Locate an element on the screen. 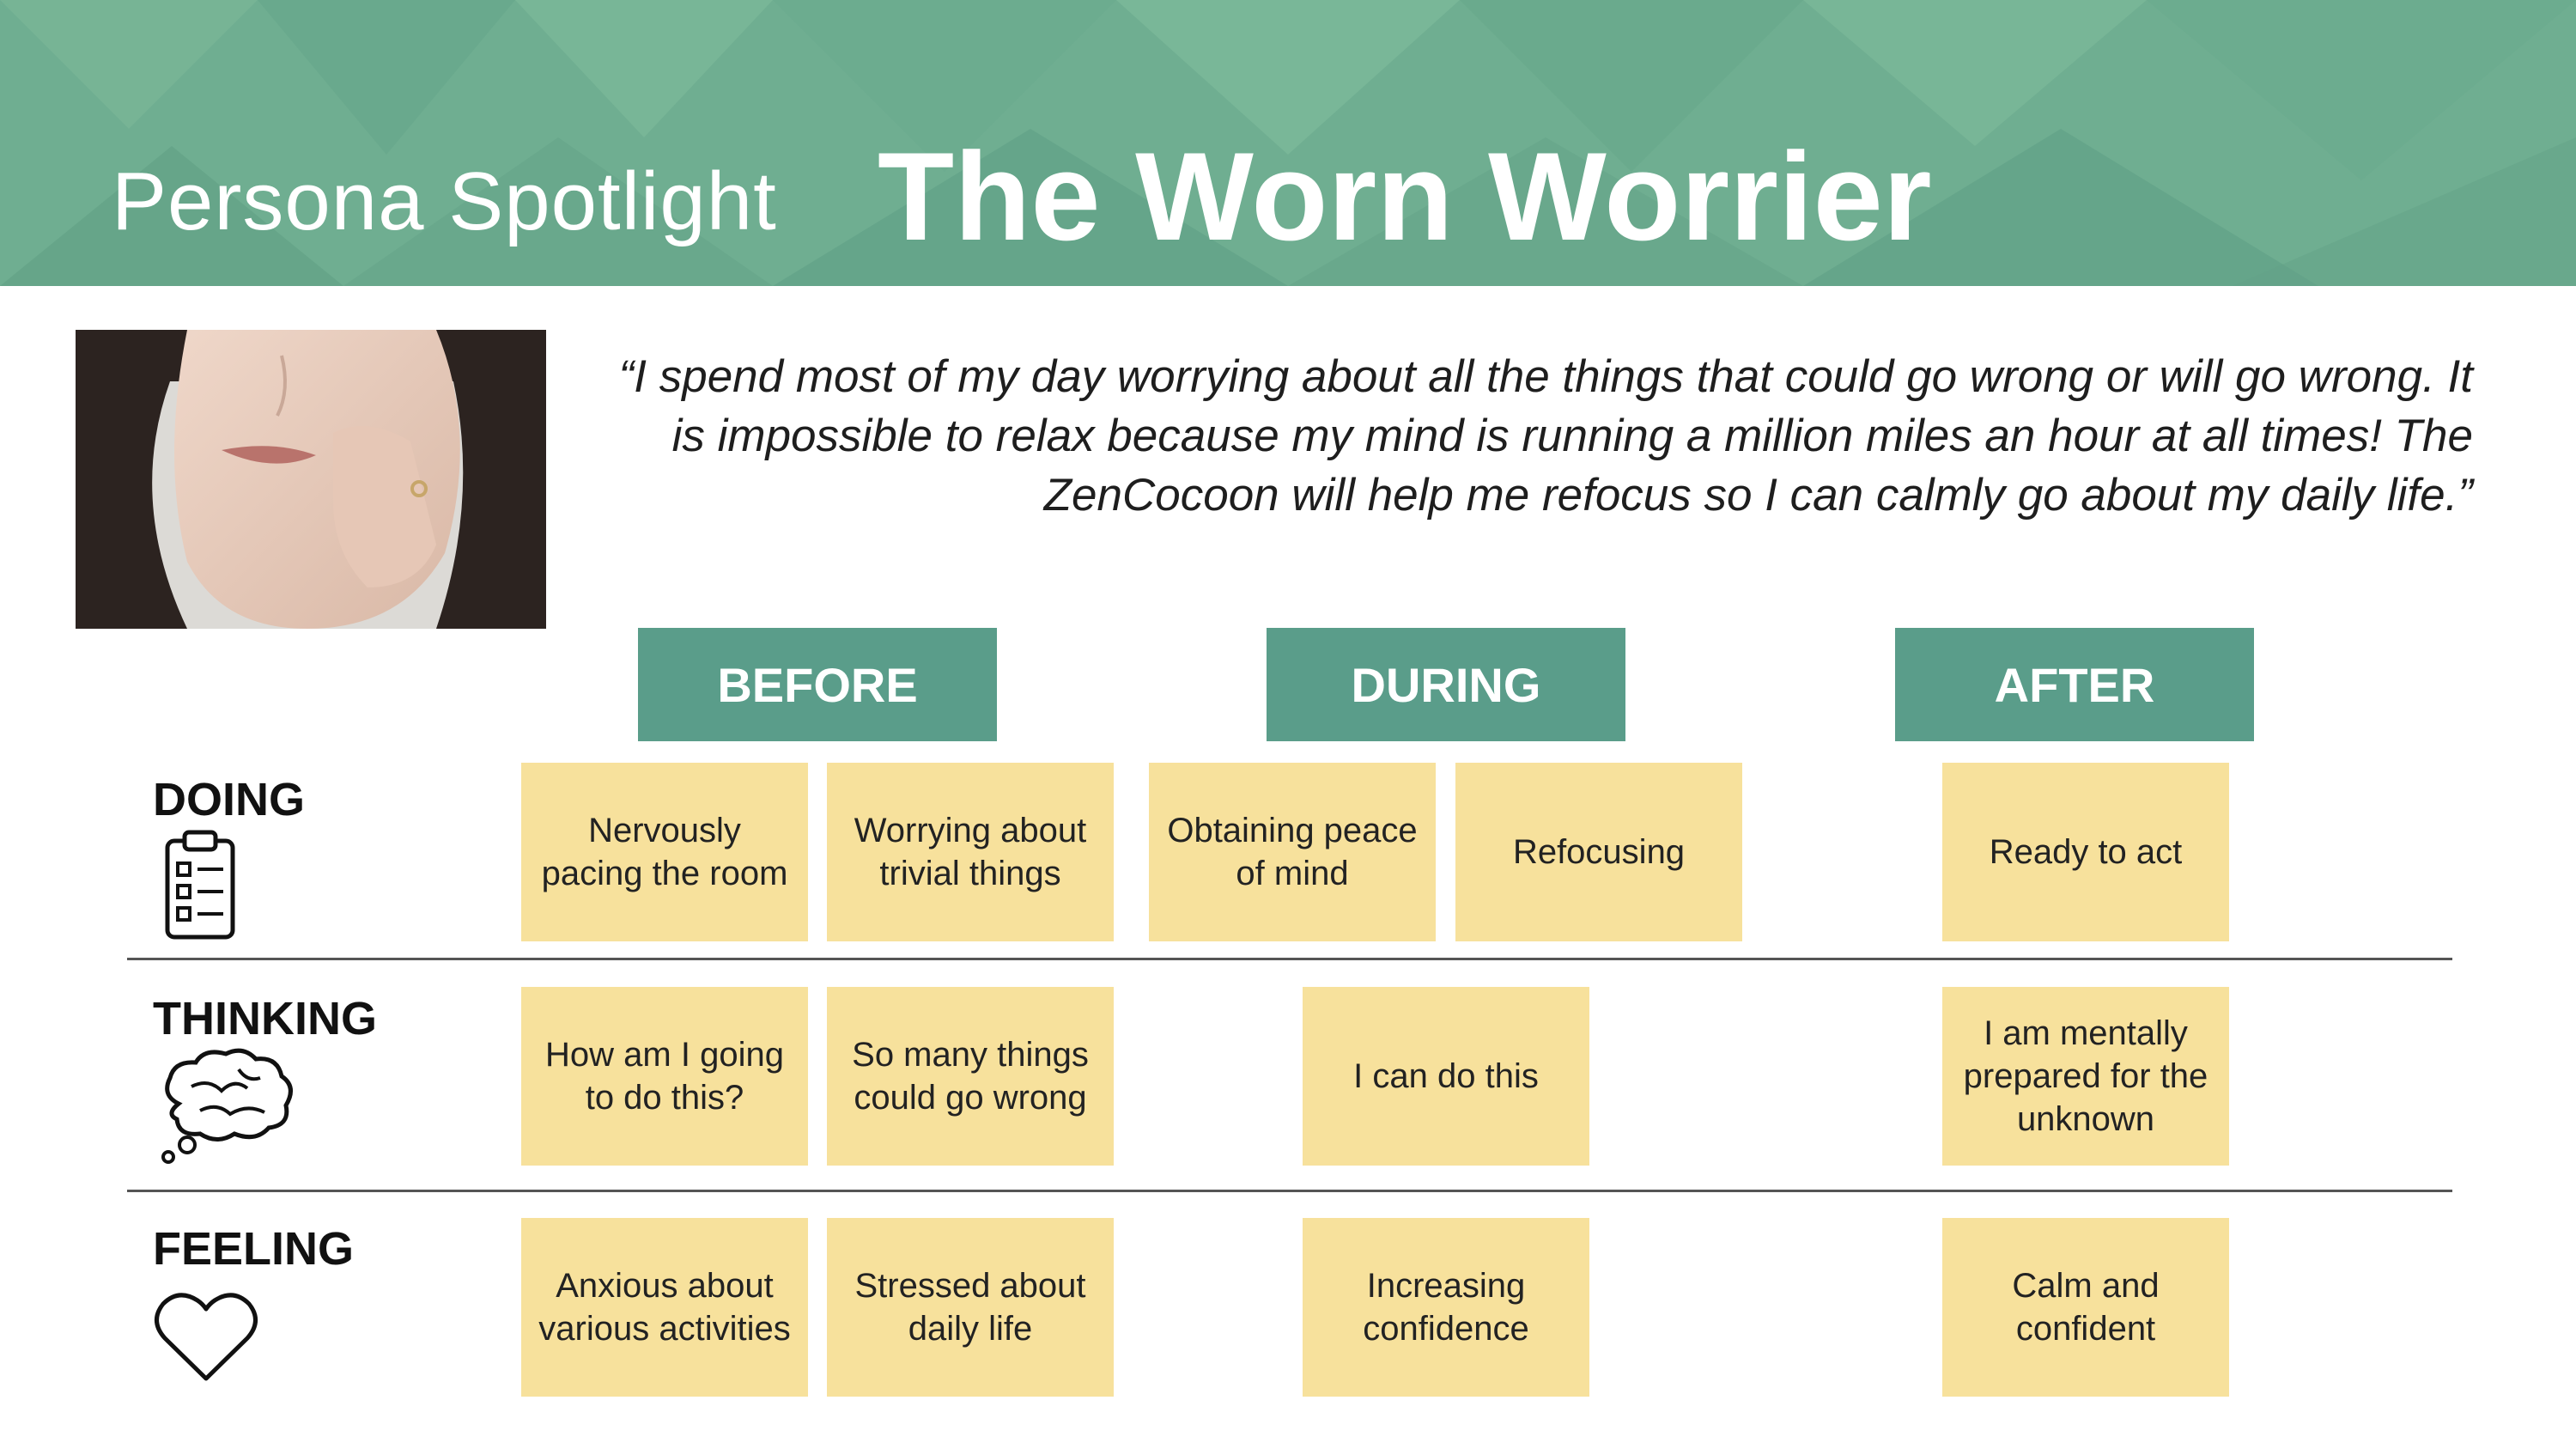 Image resolution: width=2576 pixels, height=1449 pixels. sticky-note: Refocusing is located at coordinates (1598, 852).